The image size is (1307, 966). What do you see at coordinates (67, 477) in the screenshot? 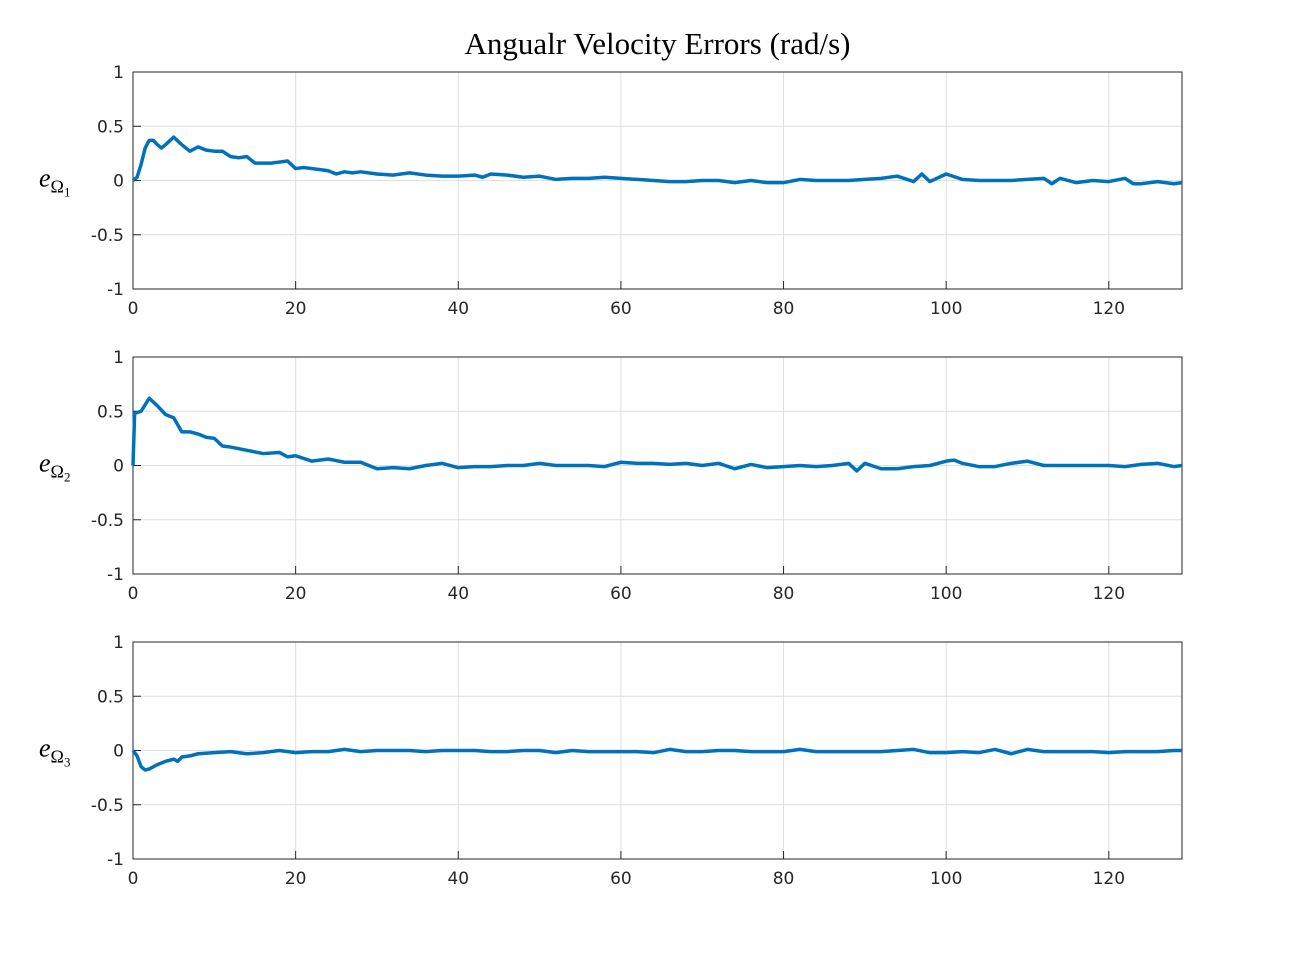
I see `y-axis-label-part: 2` at bounding box center [67, 477].